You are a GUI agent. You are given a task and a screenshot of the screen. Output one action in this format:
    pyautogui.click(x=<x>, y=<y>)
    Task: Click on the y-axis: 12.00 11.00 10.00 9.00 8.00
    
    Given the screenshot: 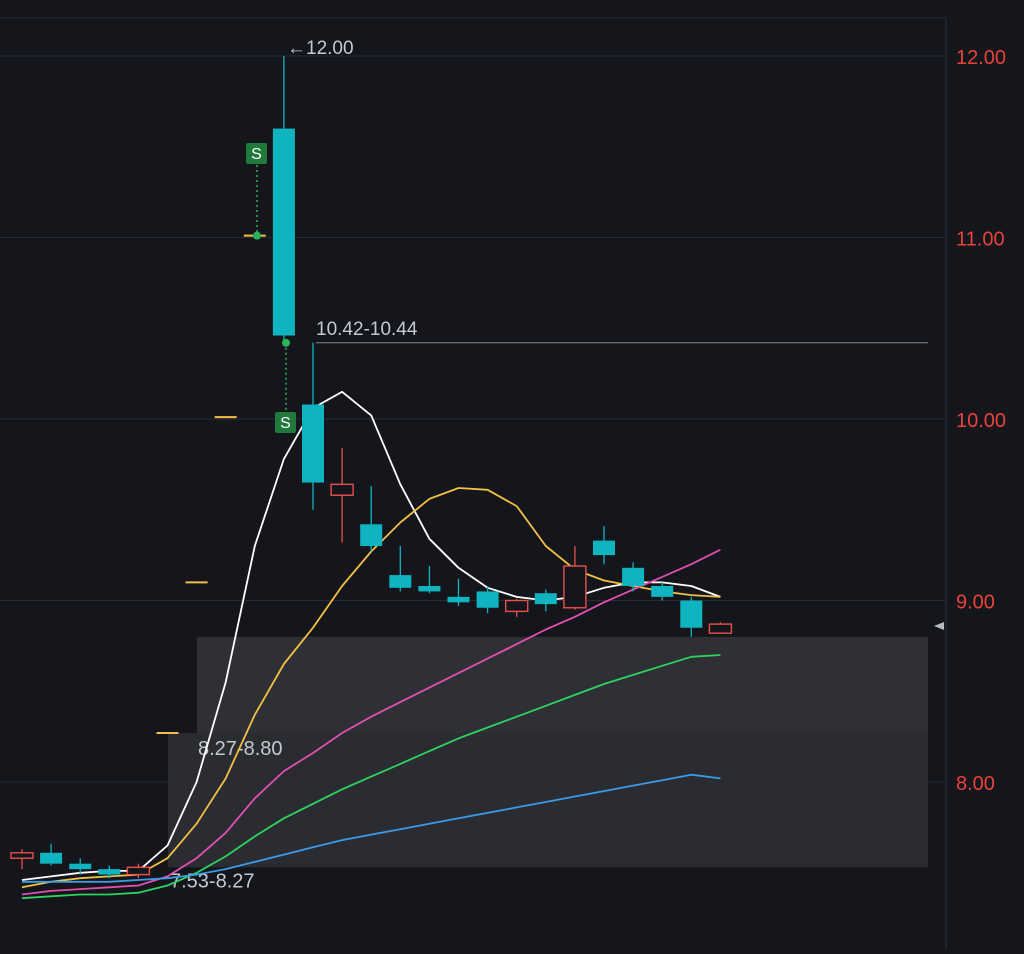 What is the action you would take?
    pyautogui.click(x=970, y=421)
    